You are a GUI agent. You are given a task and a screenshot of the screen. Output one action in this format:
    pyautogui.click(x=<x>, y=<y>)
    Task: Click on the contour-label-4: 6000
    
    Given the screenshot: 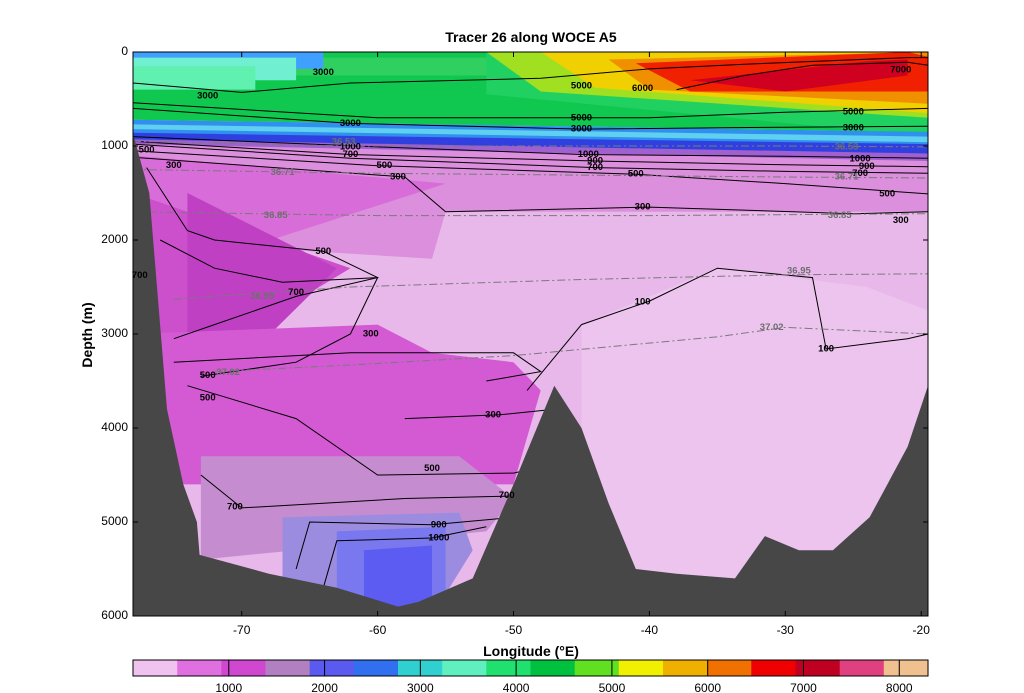 What is the action you would take?
    pyautogui.click(x=642, y=88)
    